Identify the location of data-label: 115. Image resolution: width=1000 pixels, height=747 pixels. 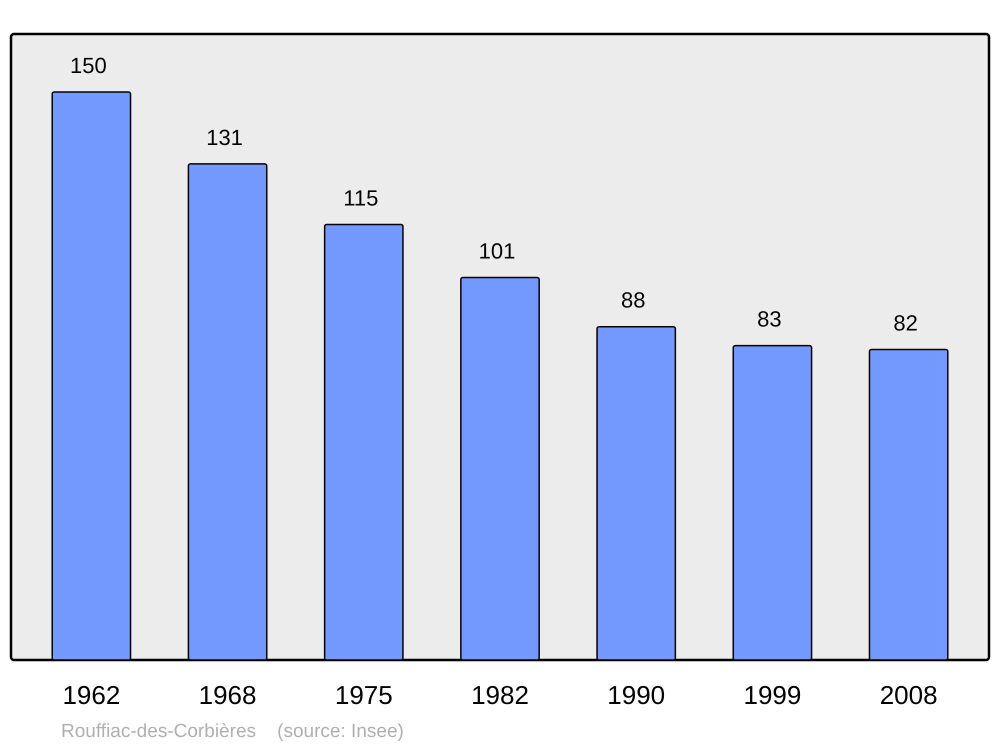
(360, 197).